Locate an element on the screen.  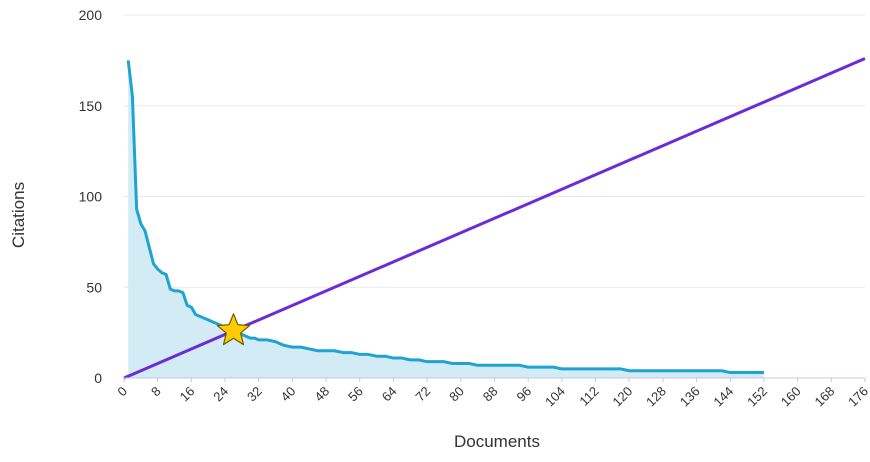
x-tick-label: 120 is located at coordinates (622, 397).